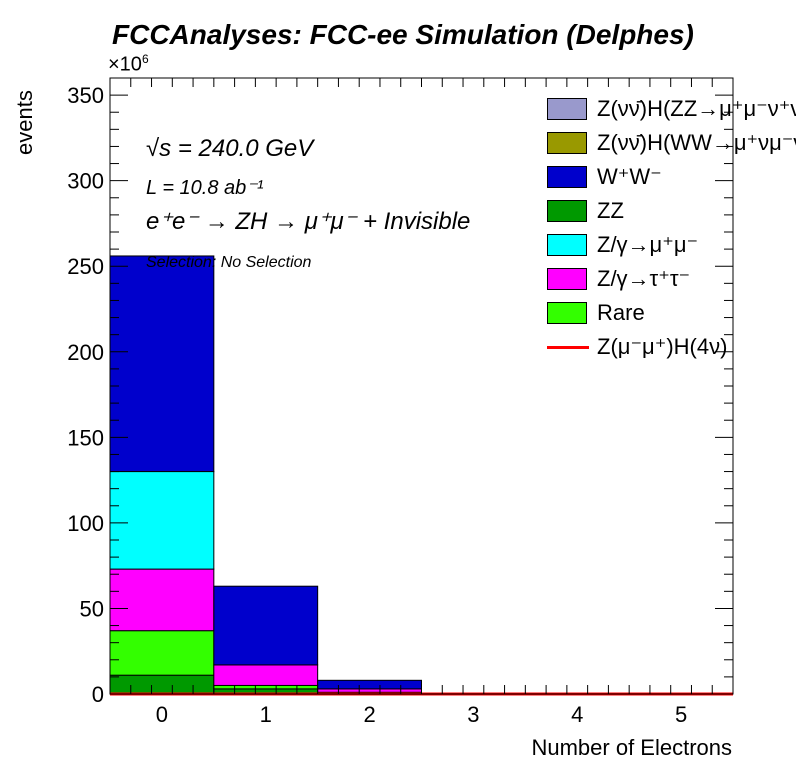 The height and width of the screenshot is (772, 796). Describe the element at coordinates (681, 714) in the screenshot. I see `x-tick-label: 5` at that location.